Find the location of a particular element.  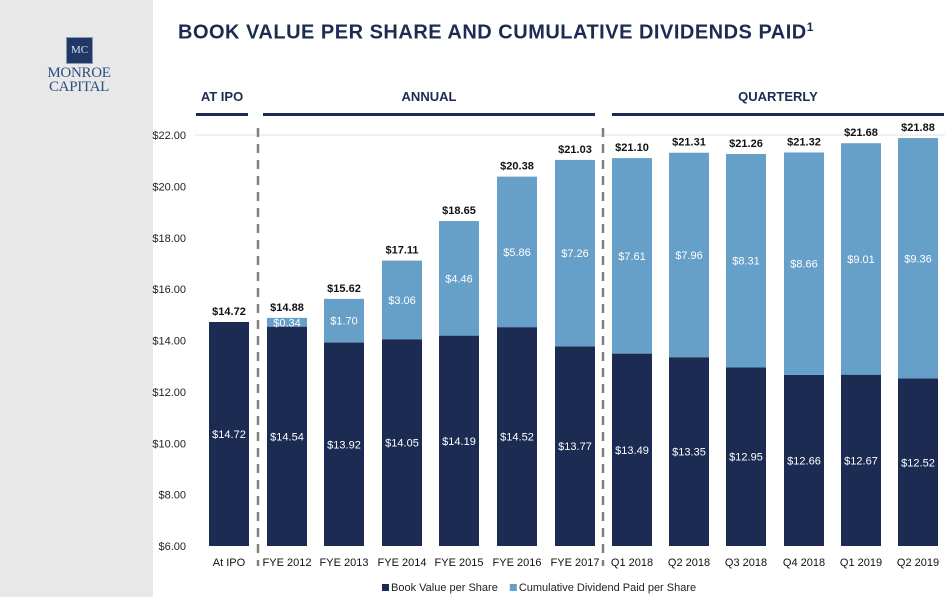

bar-label-dividend: $7.61 is located at coordinates (632, 257).